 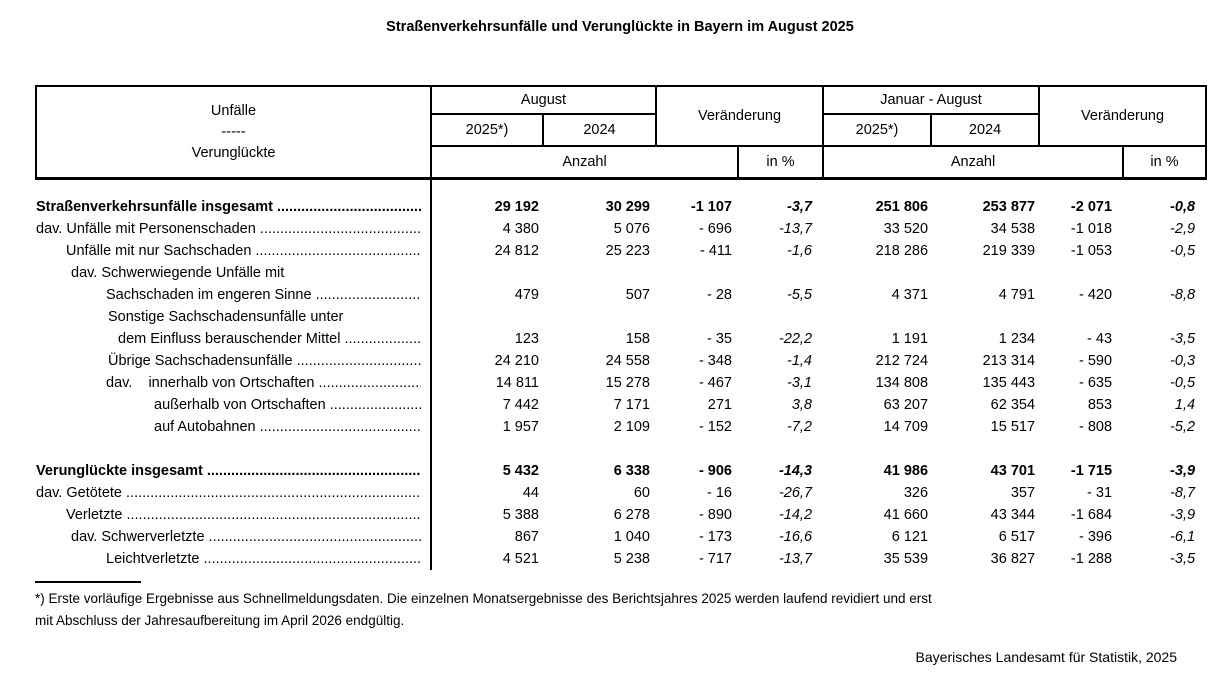 I want to click on value-cell: 1 191, so click(x=910, y=339).